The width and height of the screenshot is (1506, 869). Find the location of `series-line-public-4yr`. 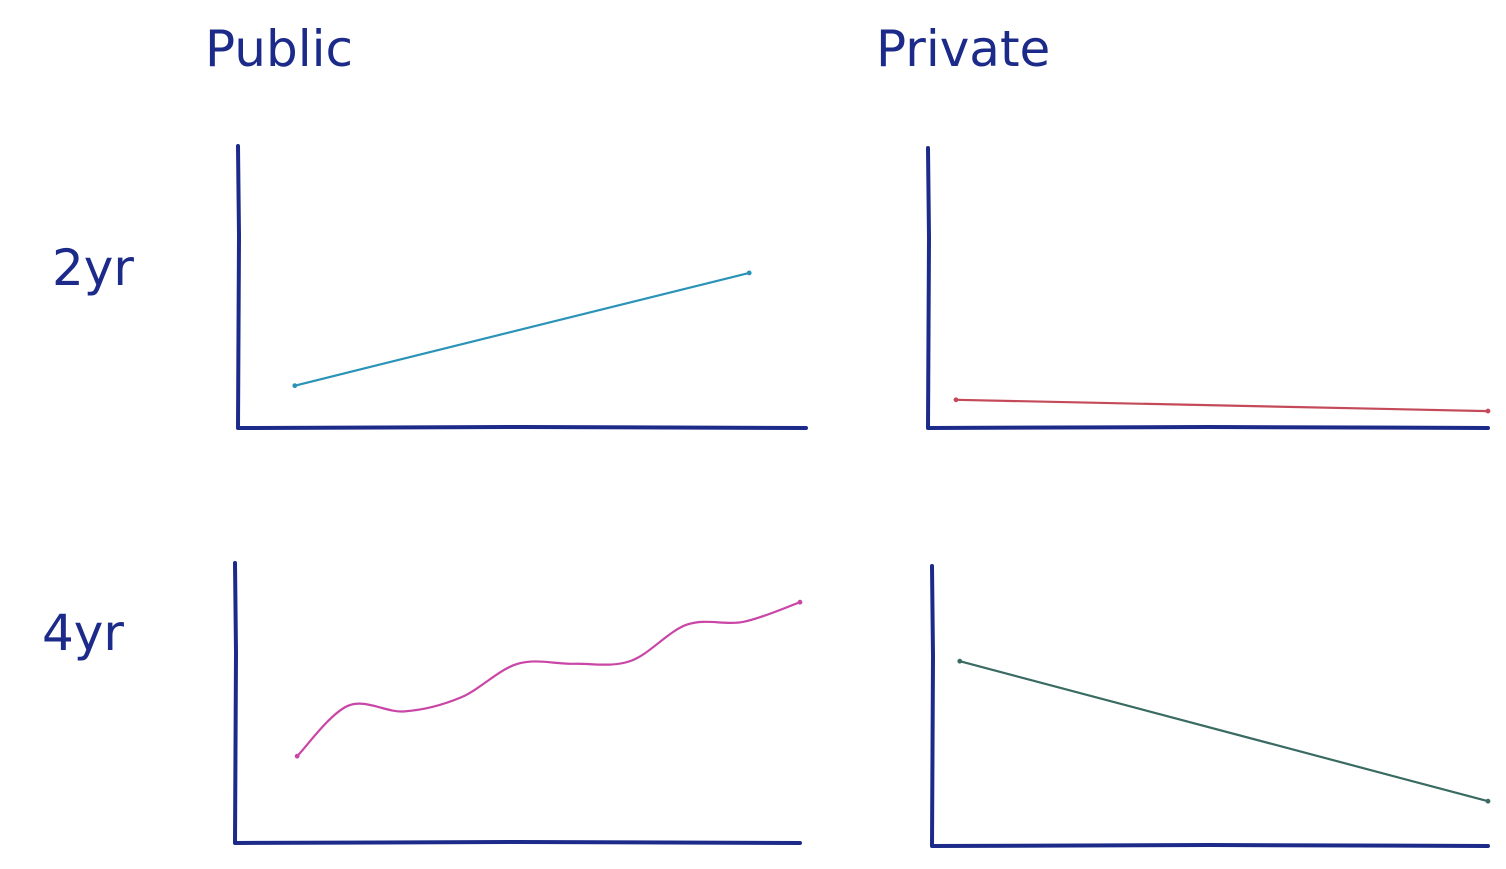

series-line-public-4yr is located at coordinates (549, 679).